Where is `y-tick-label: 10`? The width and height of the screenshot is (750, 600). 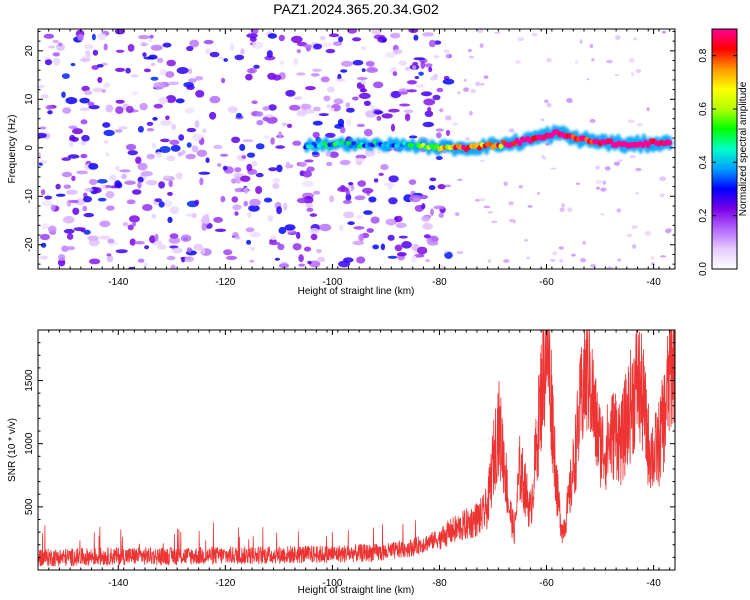
y-tick-label: 10 is located at coordinates (29, 99).